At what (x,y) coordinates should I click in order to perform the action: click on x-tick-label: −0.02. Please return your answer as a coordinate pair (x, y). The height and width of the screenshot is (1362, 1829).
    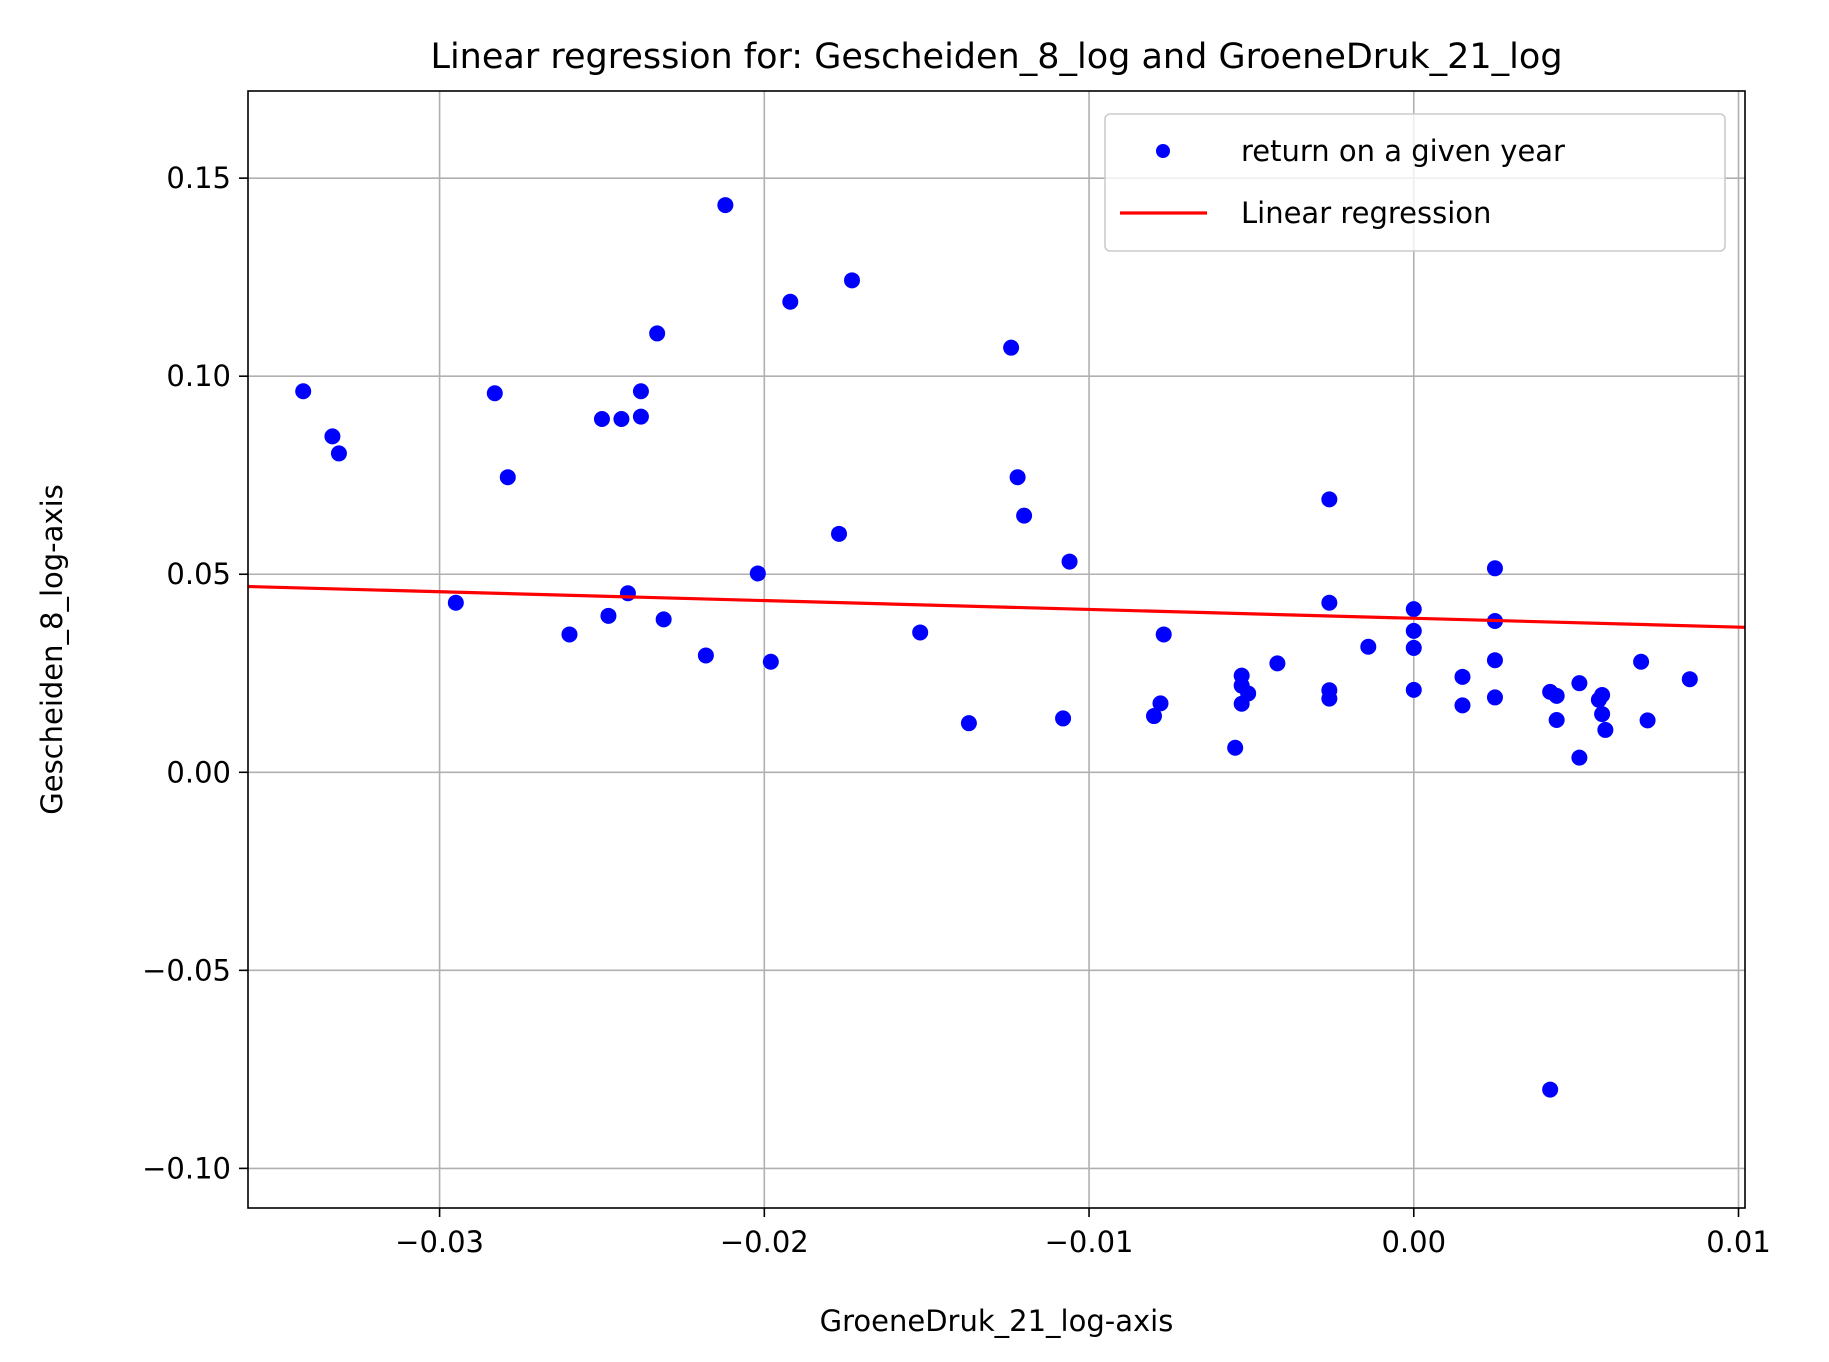
    Looking at the image, I should click on (764, 1242).